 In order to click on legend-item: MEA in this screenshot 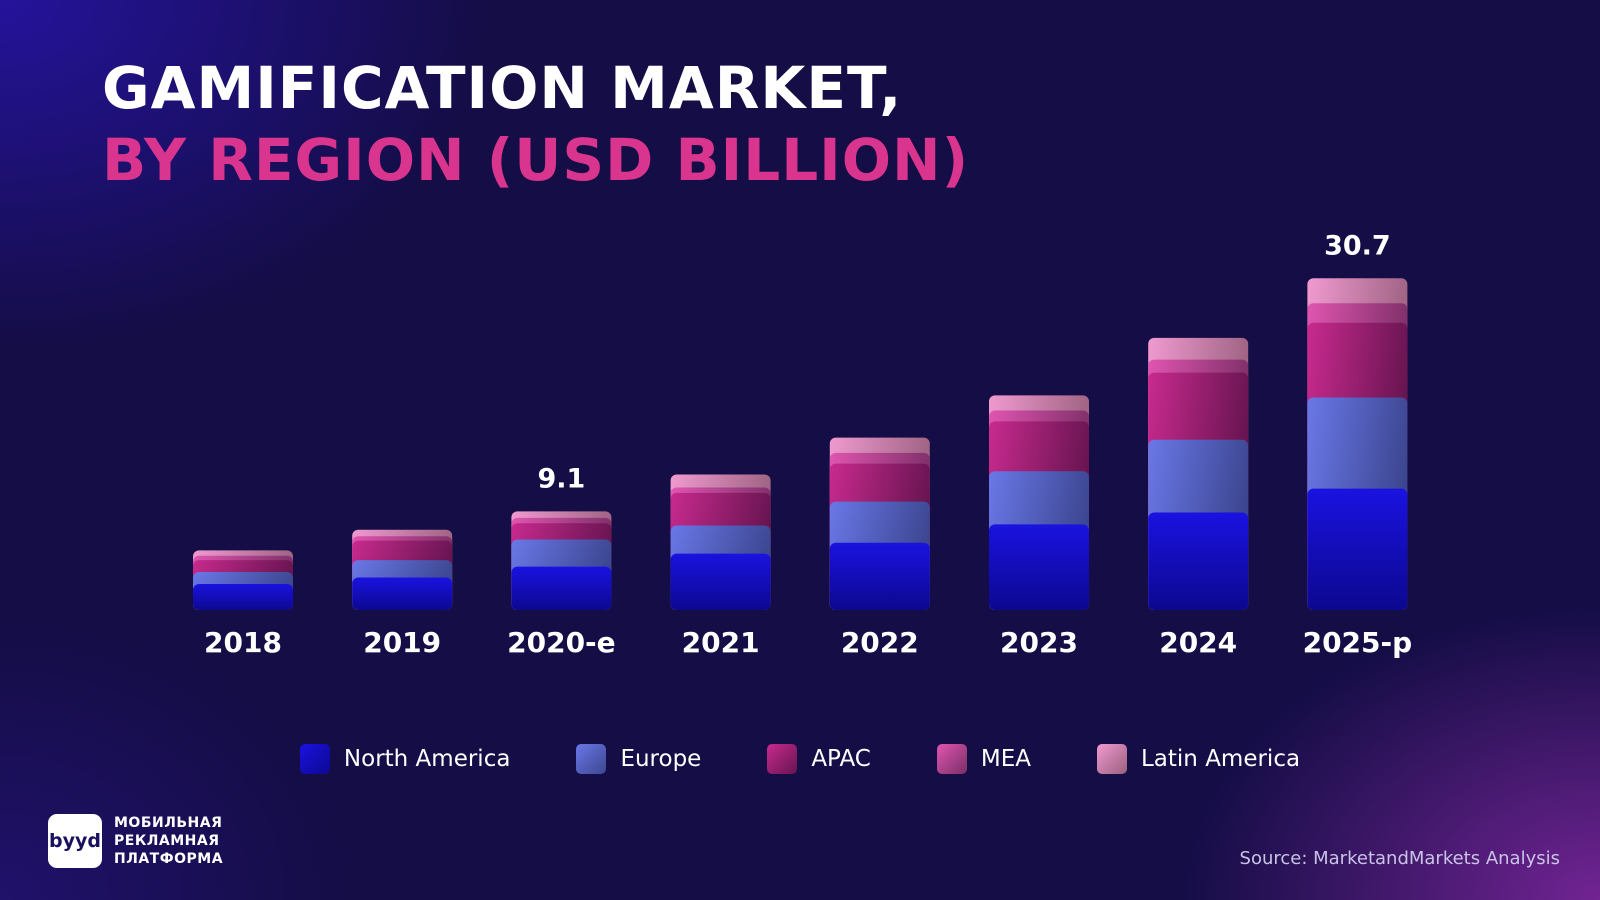, I will do `click(983, 759)`.